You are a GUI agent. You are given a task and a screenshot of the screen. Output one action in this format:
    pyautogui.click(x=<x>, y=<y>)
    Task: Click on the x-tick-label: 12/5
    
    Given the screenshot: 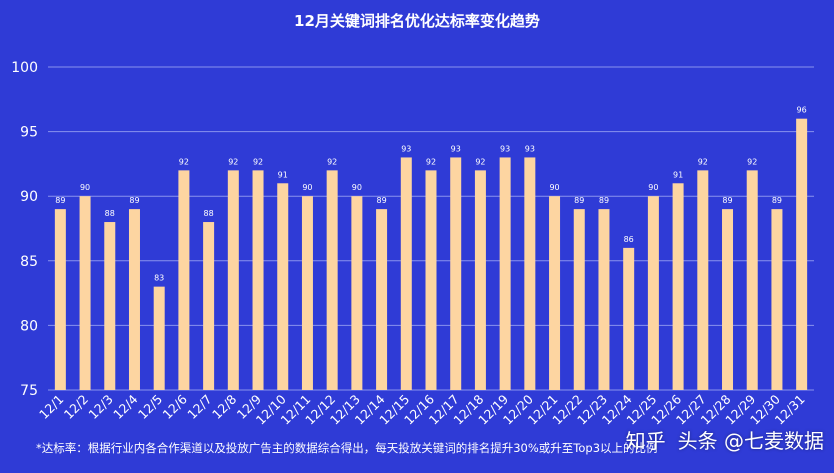 What is the action you would take?
    pyautogui.click(x=150, y=407)
    